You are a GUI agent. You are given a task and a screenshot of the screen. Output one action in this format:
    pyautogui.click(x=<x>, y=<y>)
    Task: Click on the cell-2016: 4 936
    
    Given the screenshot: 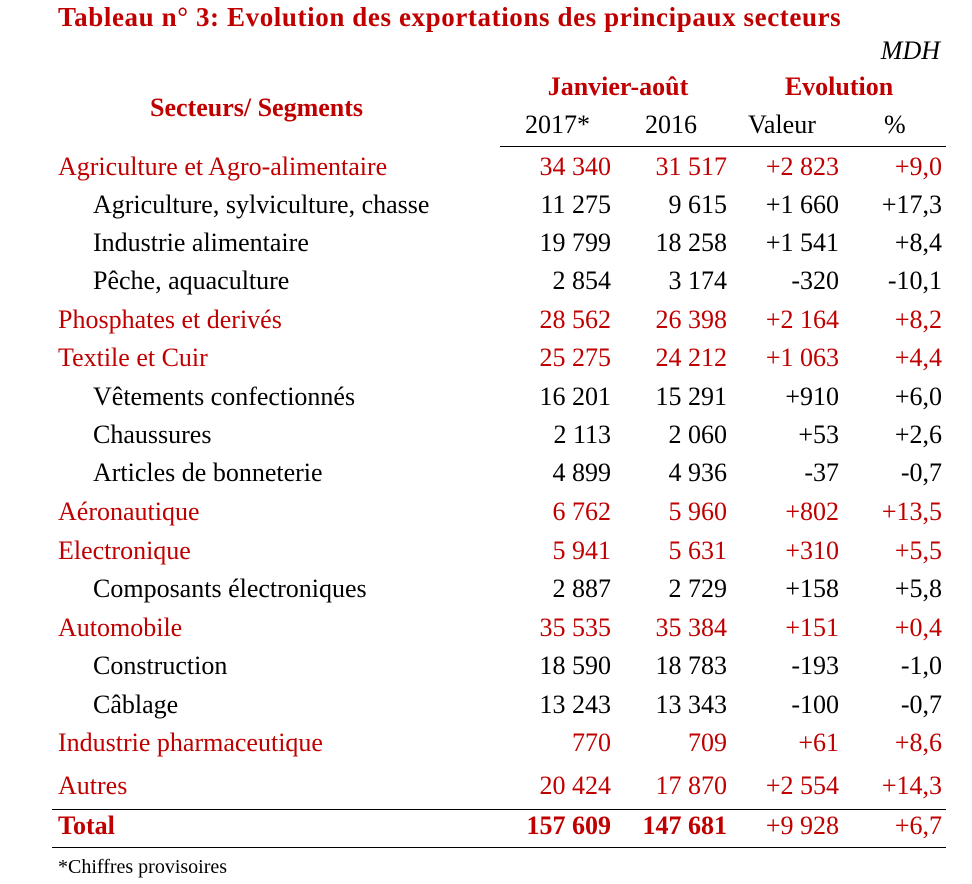 What is the action you would take?
    pyautogui.click(x=698, y=472)
    